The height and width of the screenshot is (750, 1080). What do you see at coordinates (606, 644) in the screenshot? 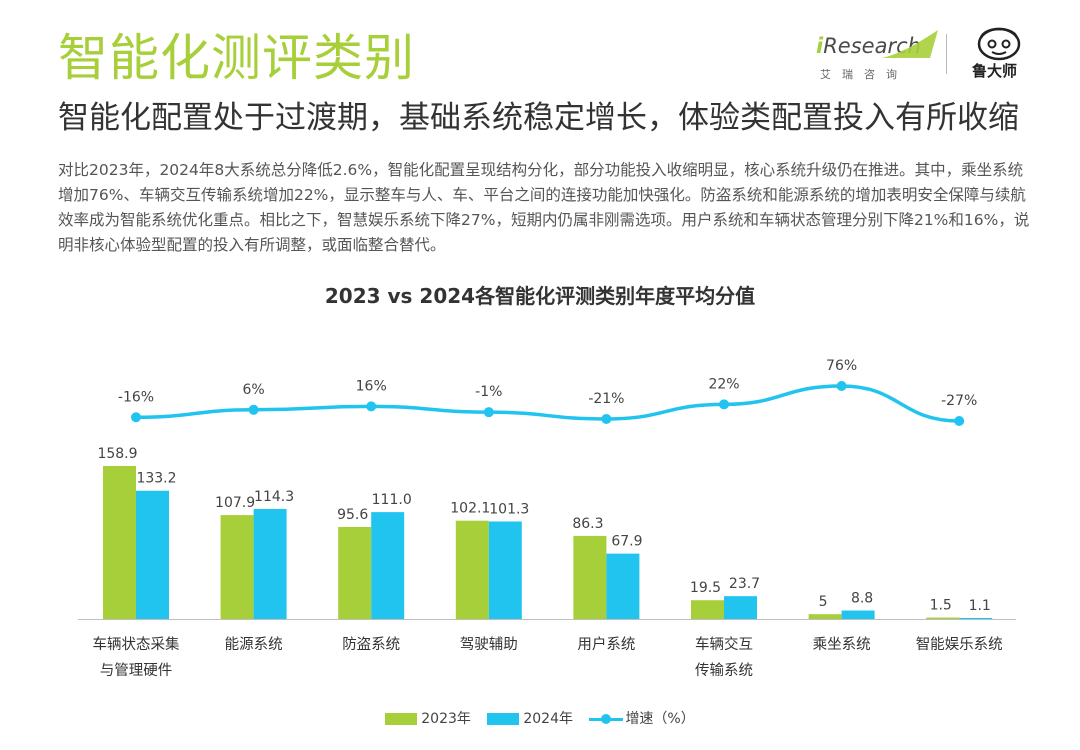
I see `x-tick-label: 用户系统` at bounding box center [606, 644].